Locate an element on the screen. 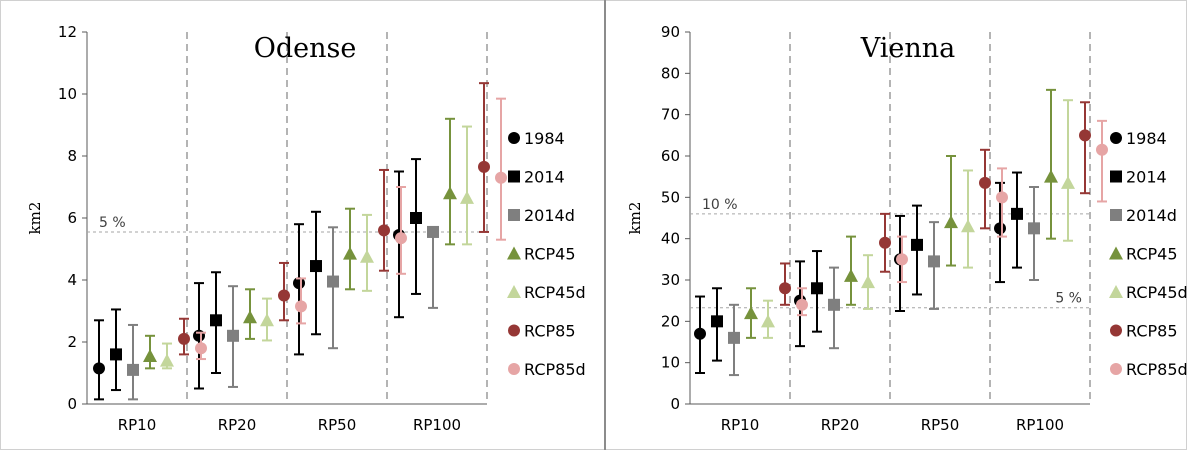 This screenshot has height=450, width=1187. threshold-label: 10 % is located at coordinates (720, 205).